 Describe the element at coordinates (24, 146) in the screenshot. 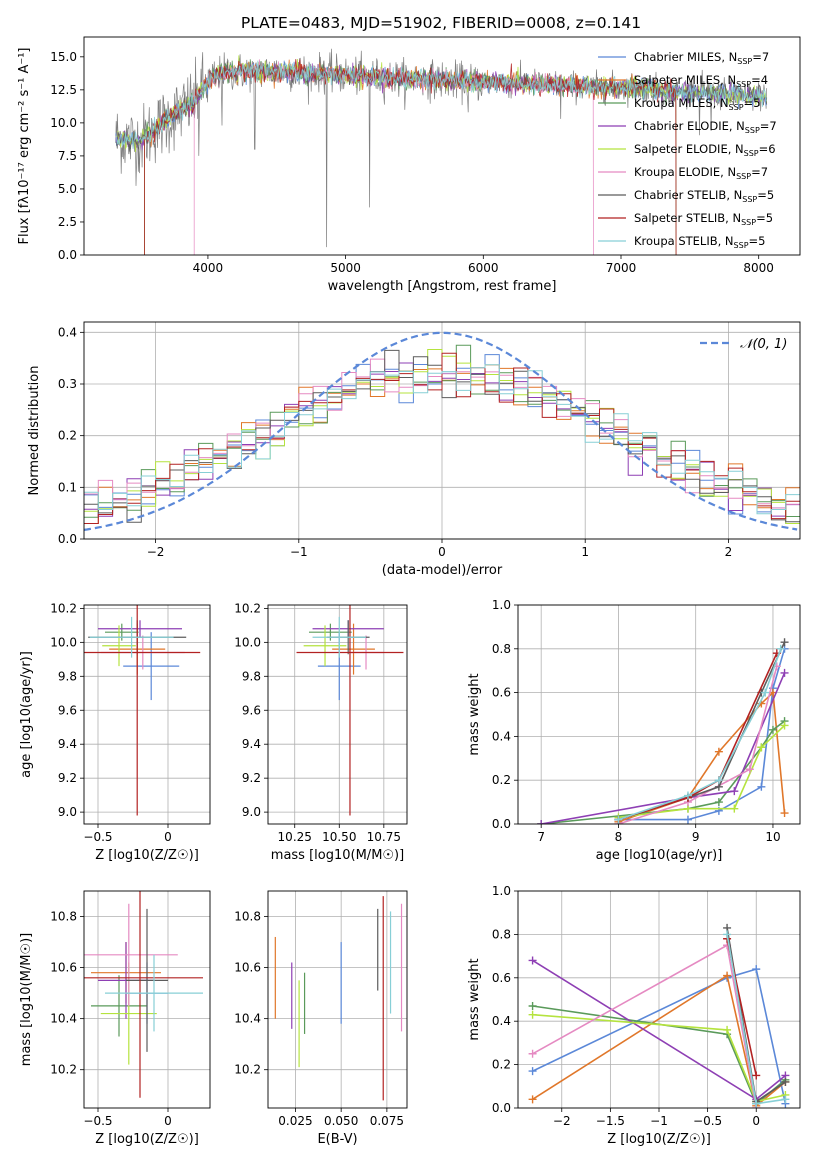

I see `spectrum-ylabel: Flux [fλ10⁻¹⁷ erg cm⁻² s⁻¹ A⁻¹]` at that location.